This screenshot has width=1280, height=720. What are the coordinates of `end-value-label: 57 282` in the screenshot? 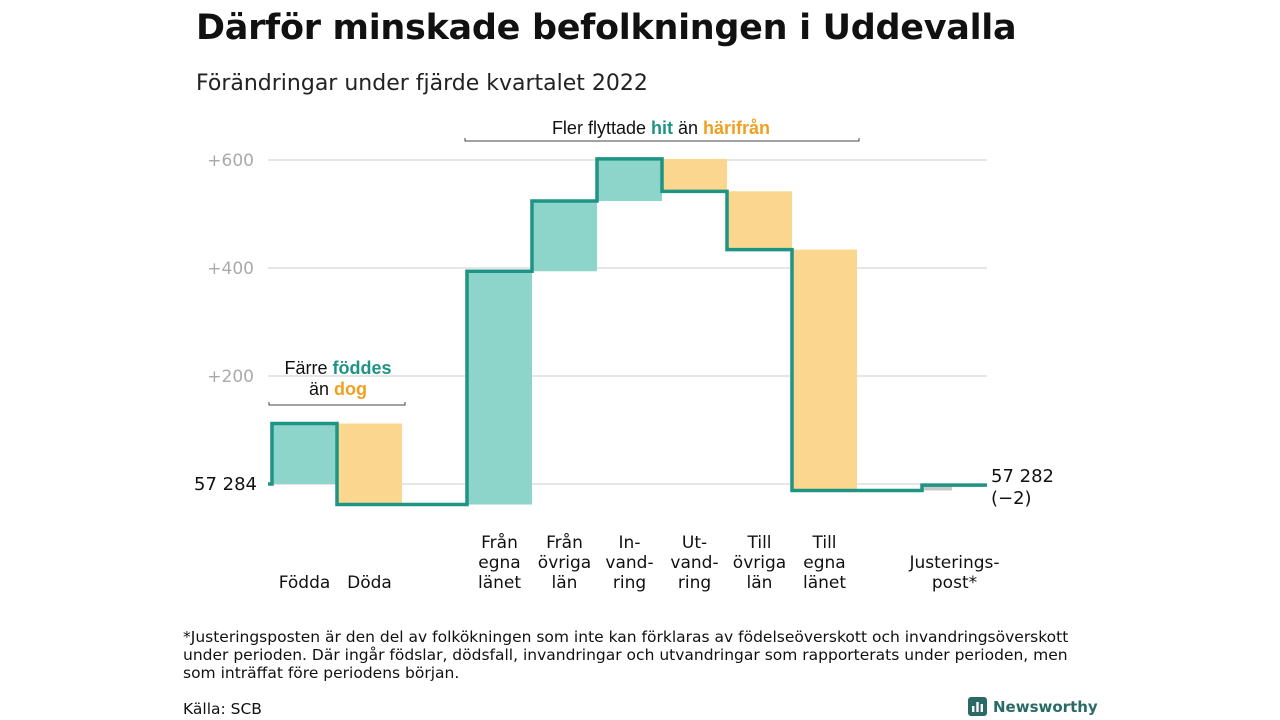 It's located at (1022, 476).